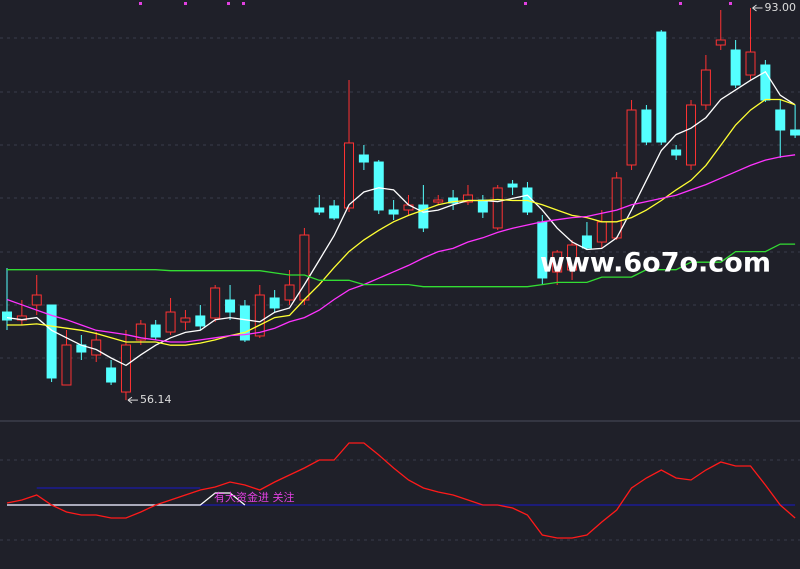  What do you see at coordinates (655, 263) in the screenshot?
I see `watermark: www.6o7o.com` at bounding box center [655, 263].